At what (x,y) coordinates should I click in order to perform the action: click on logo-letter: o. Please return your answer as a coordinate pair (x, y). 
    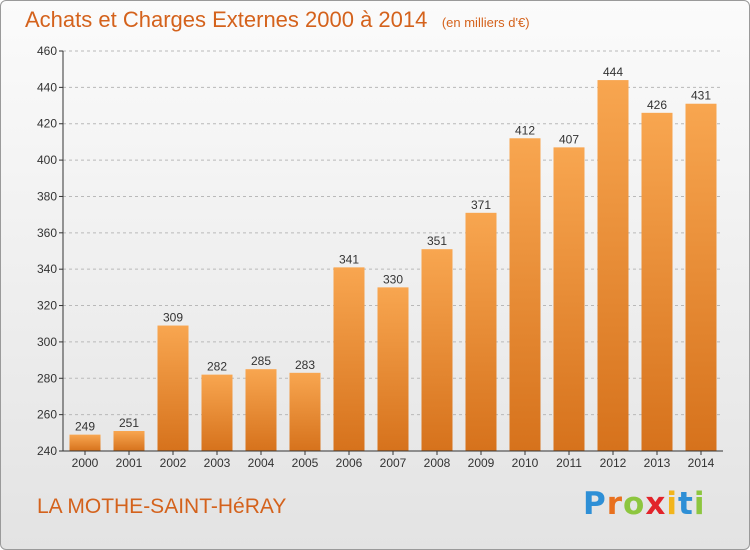
    Looking at the image, I should click on (634, 504).